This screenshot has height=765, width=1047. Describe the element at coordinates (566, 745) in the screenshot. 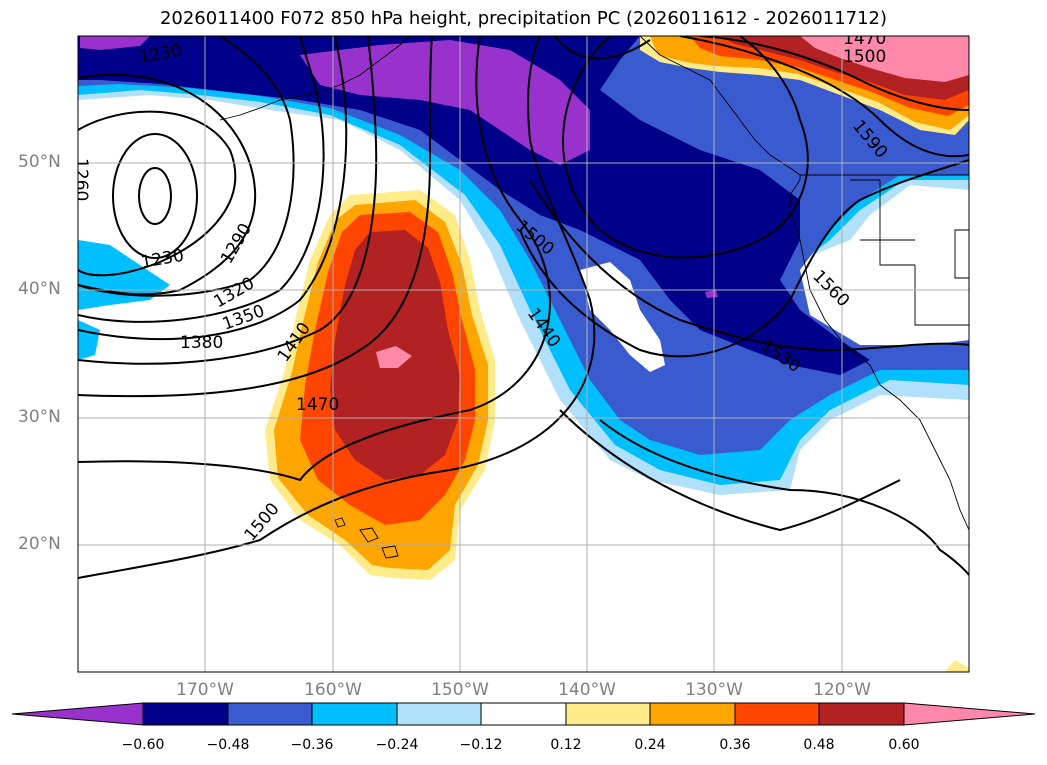

I see `colorbar-tick-label: 0.12` at that location.